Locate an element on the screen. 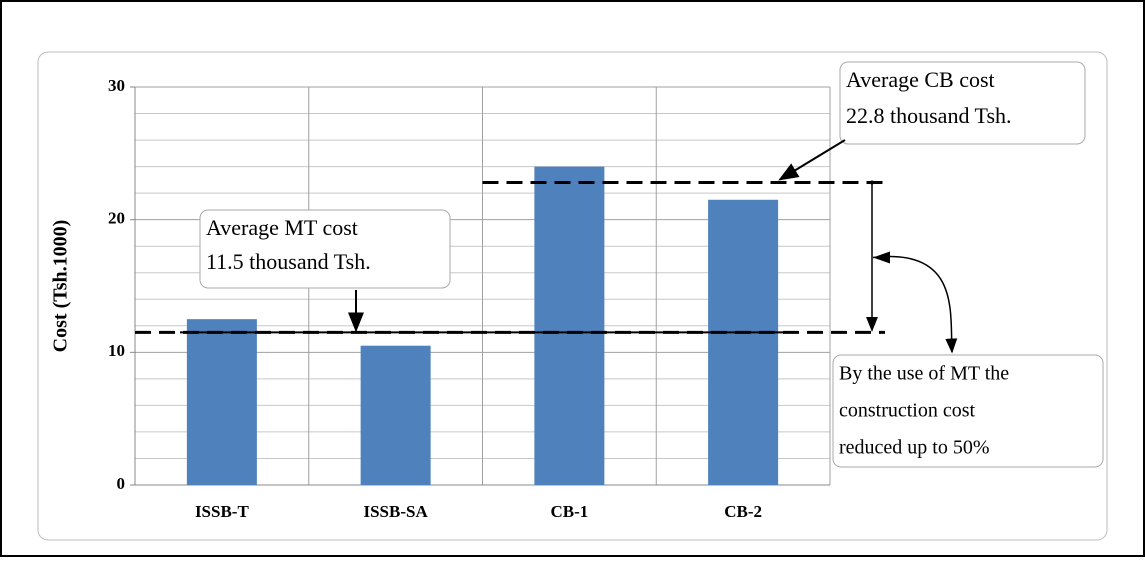 Image resolution: width=1145 pixels, height=562 pixels. x-tick-label: CB-2 is located at coordinates (743, 511).